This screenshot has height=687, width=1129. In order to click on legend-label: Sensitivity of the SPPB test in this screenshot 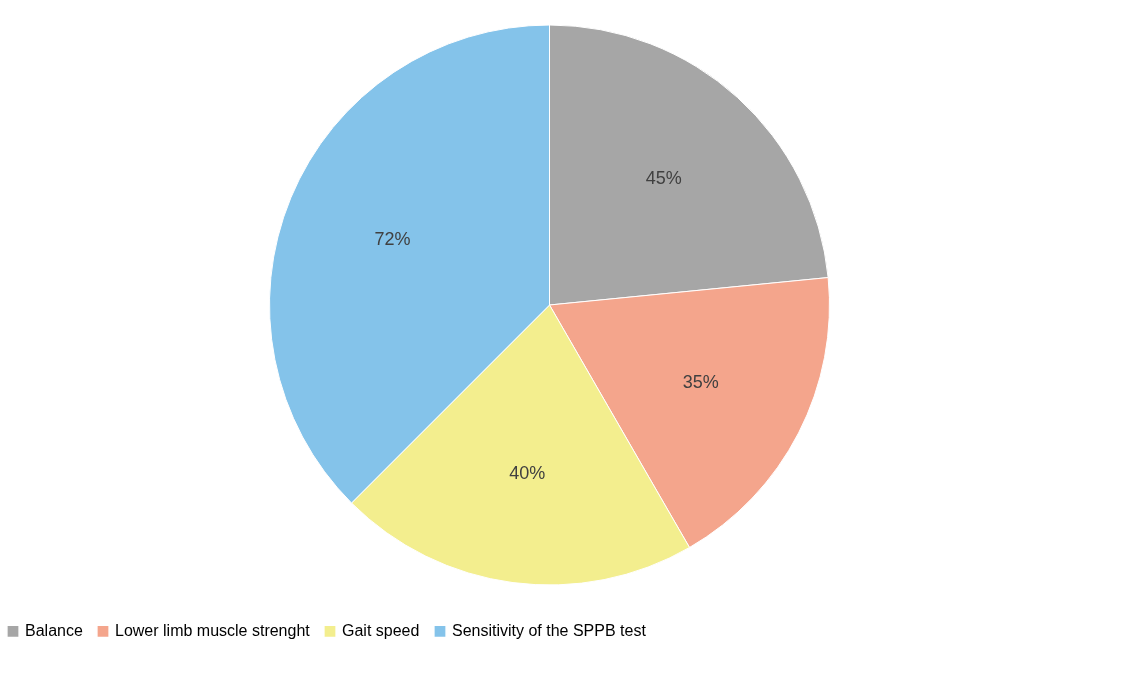, I will do `click(549, 631)`.